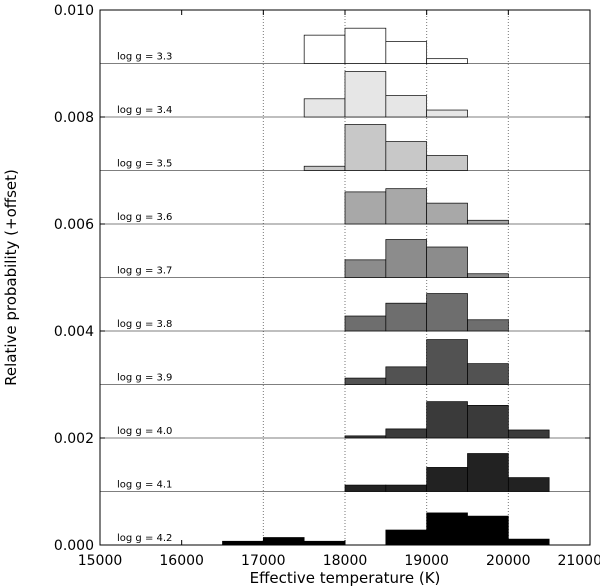 The width and height of the screenshot is (600, 588). I want to click on row-label: log g = 3.3, so click(144, 57).